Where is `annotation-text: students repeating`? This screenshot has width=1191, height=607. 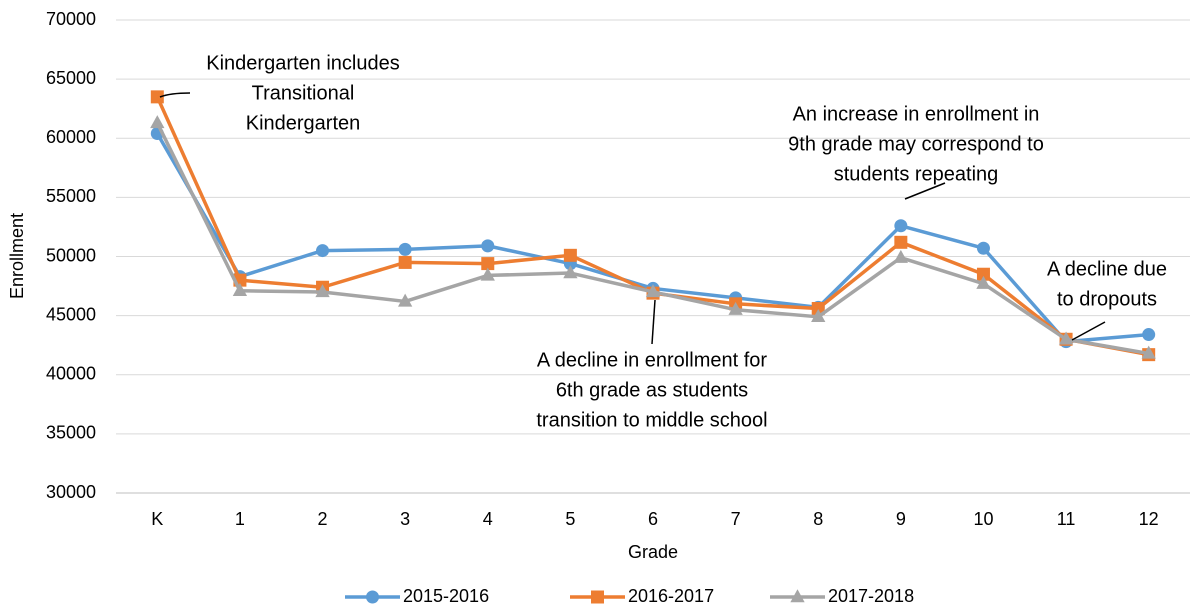
annotation-text: students repeating is located at coordinates (916, 174).